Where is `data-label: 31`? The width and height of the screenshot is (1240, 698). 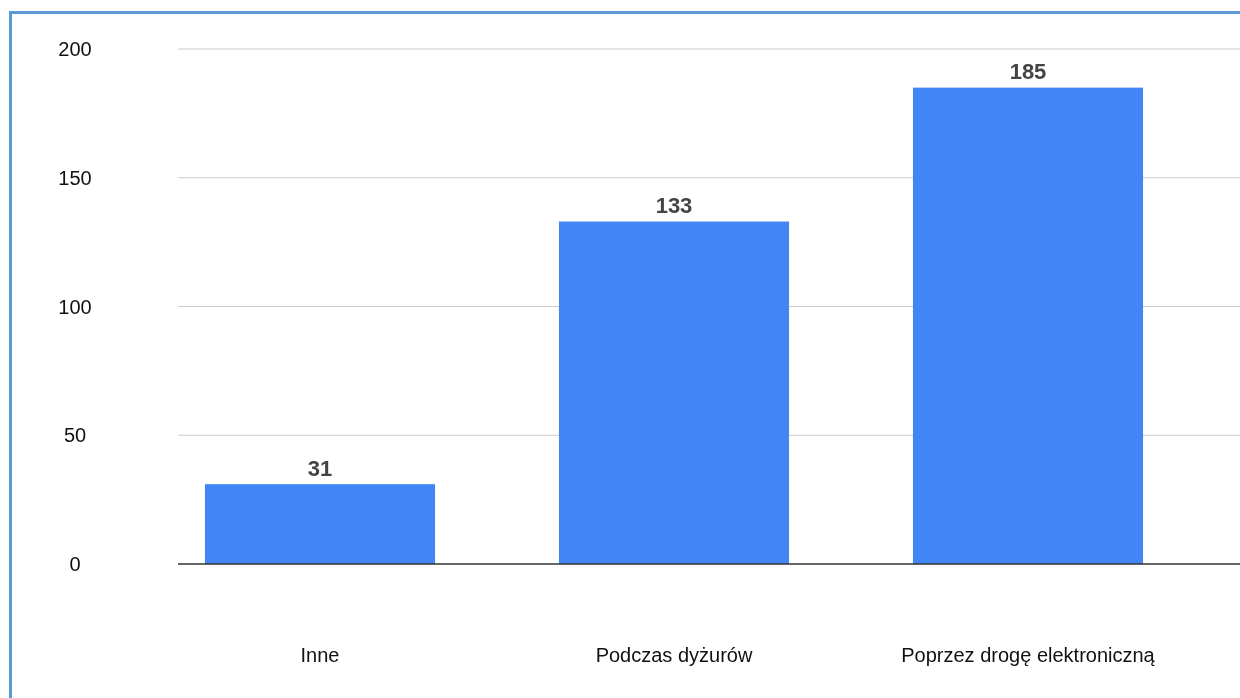 data-label: 31 is located at coordinates (320, 468).